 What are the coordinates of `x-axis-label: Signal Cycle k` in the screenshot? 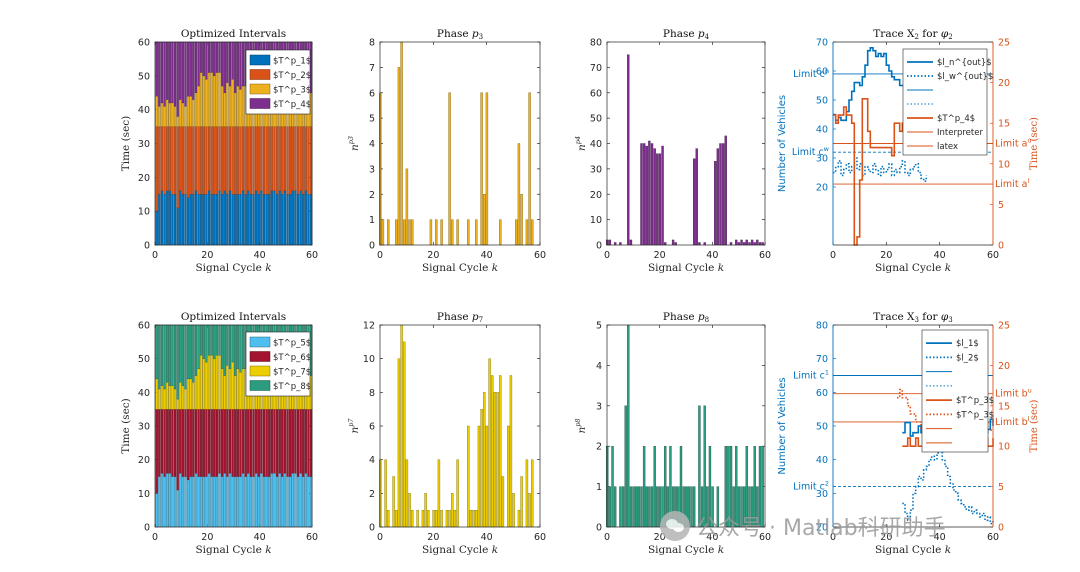 It's located at (686, 550).